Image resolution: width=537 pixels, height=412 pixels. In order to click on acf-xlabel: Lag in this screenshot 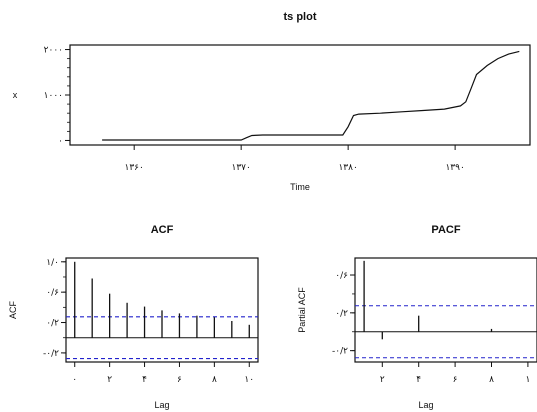, I will do `click(161, 405)`.